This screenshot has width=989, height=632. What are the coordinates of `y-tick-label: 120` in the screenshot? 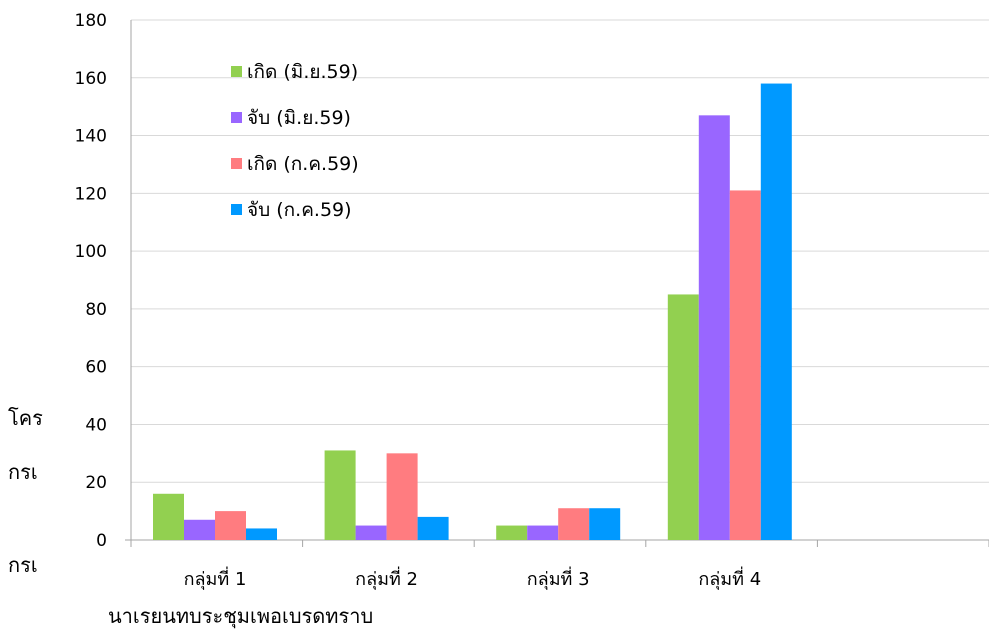 It's located at (91, 194).